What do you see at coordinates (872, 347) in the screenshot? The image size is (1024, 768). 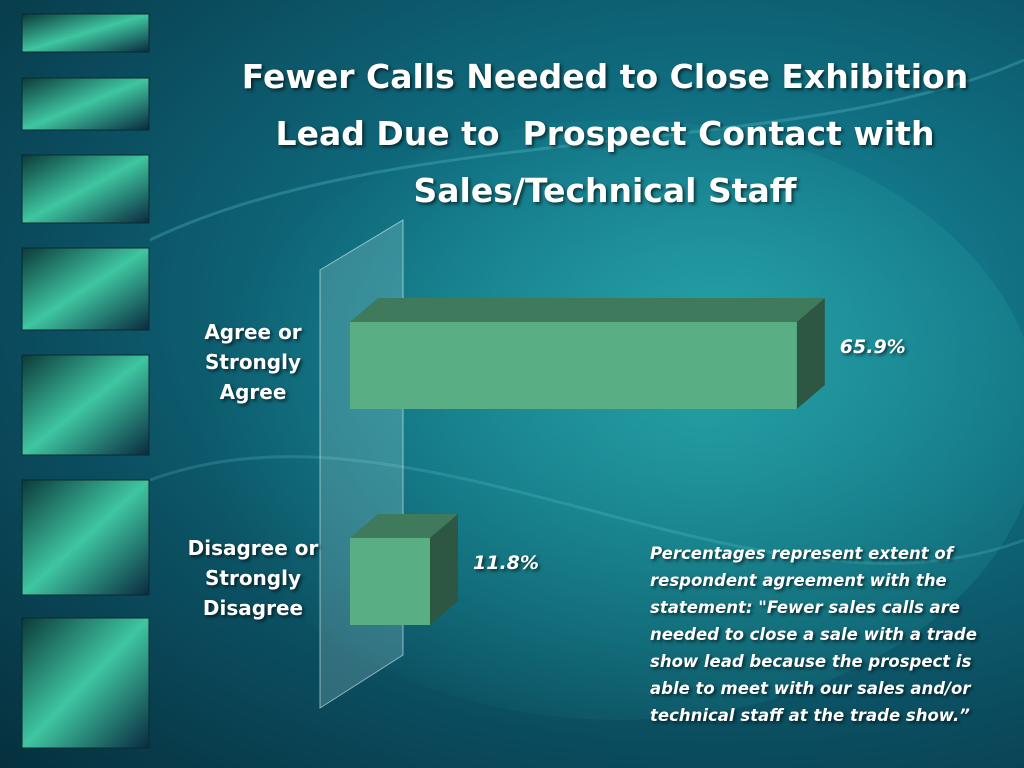 I see `value-label: 65.9%` at bounding box center [872, 347].